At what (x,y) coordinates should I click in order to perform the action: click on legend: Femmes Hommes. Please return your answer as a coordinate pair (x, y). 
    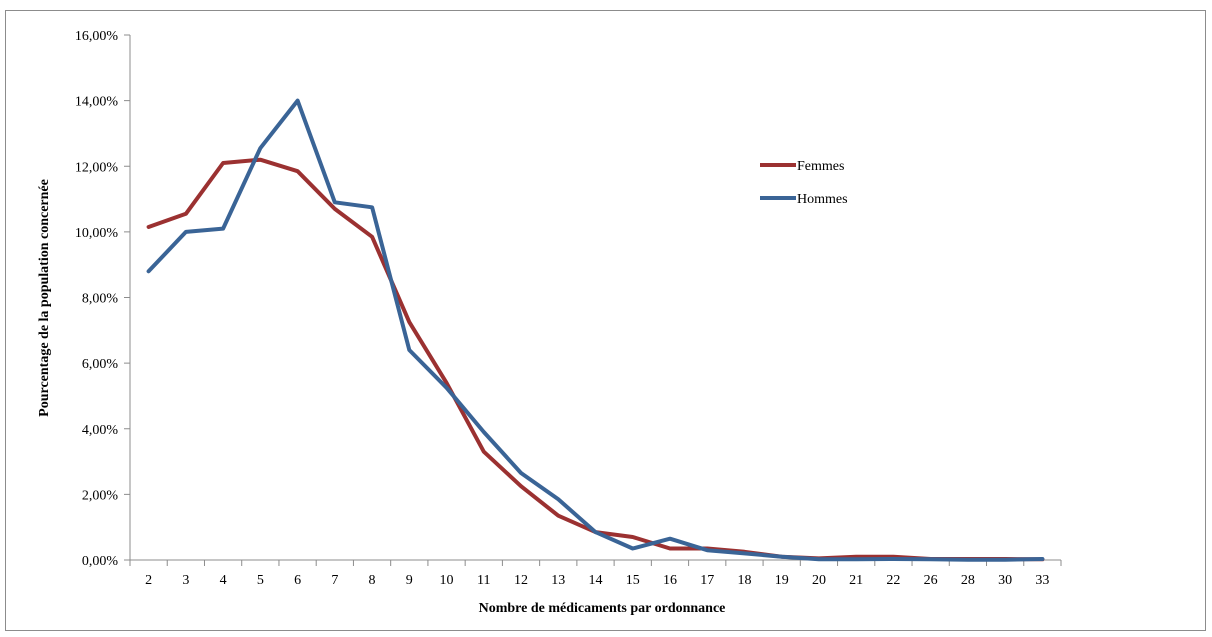
    Looking at the image, I should click on (804, 183).